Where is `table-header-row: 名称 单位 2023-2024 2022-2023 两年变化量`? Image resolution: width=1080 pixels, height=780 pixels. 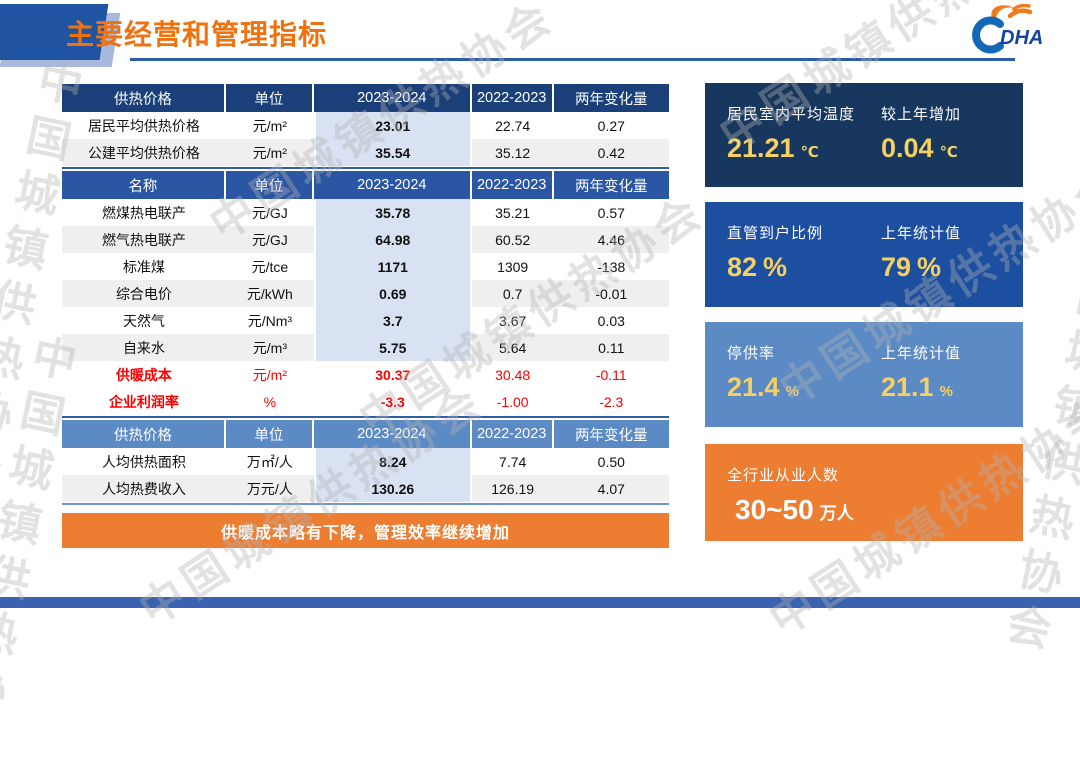
table-header-row: 名称 单位 2023-2024 2022-2023 两年变化量 is located at coordinates (365, 185).